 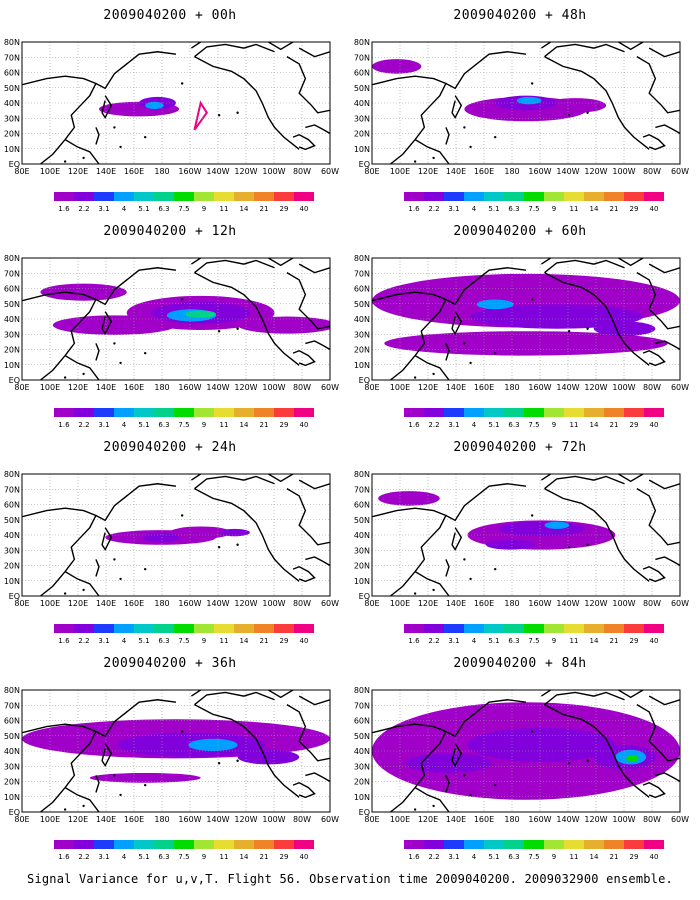 I want to click on colorbar-label: 6.3, so click(x=513, y=641).